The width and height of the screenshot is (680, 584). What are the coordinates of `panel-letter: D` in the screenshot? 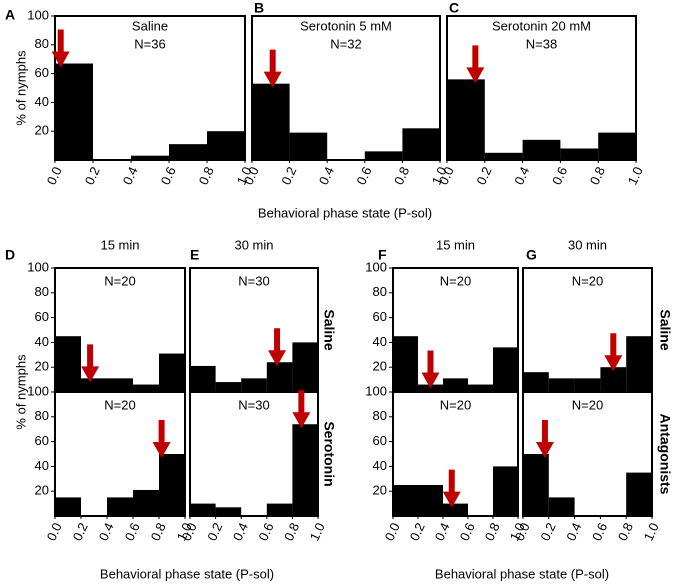 It's located at (10, 255).